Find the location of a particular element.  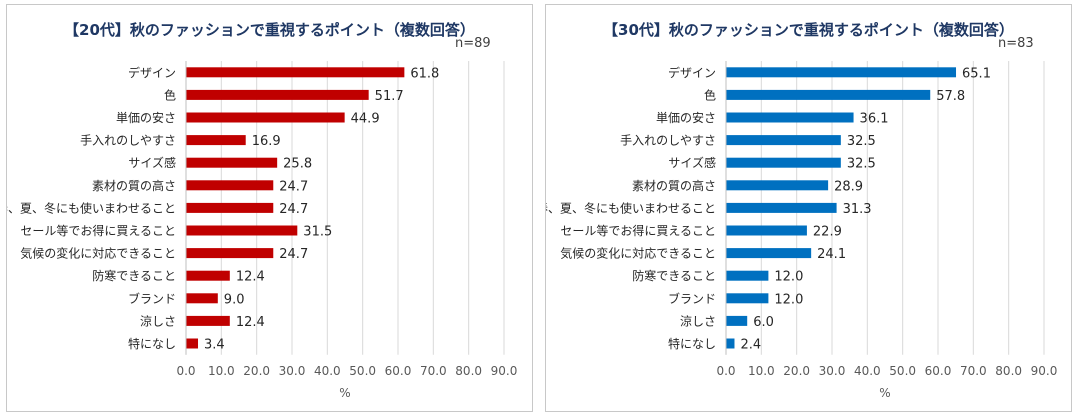

data-label: 2.4 is located at coordinates (750, 345).